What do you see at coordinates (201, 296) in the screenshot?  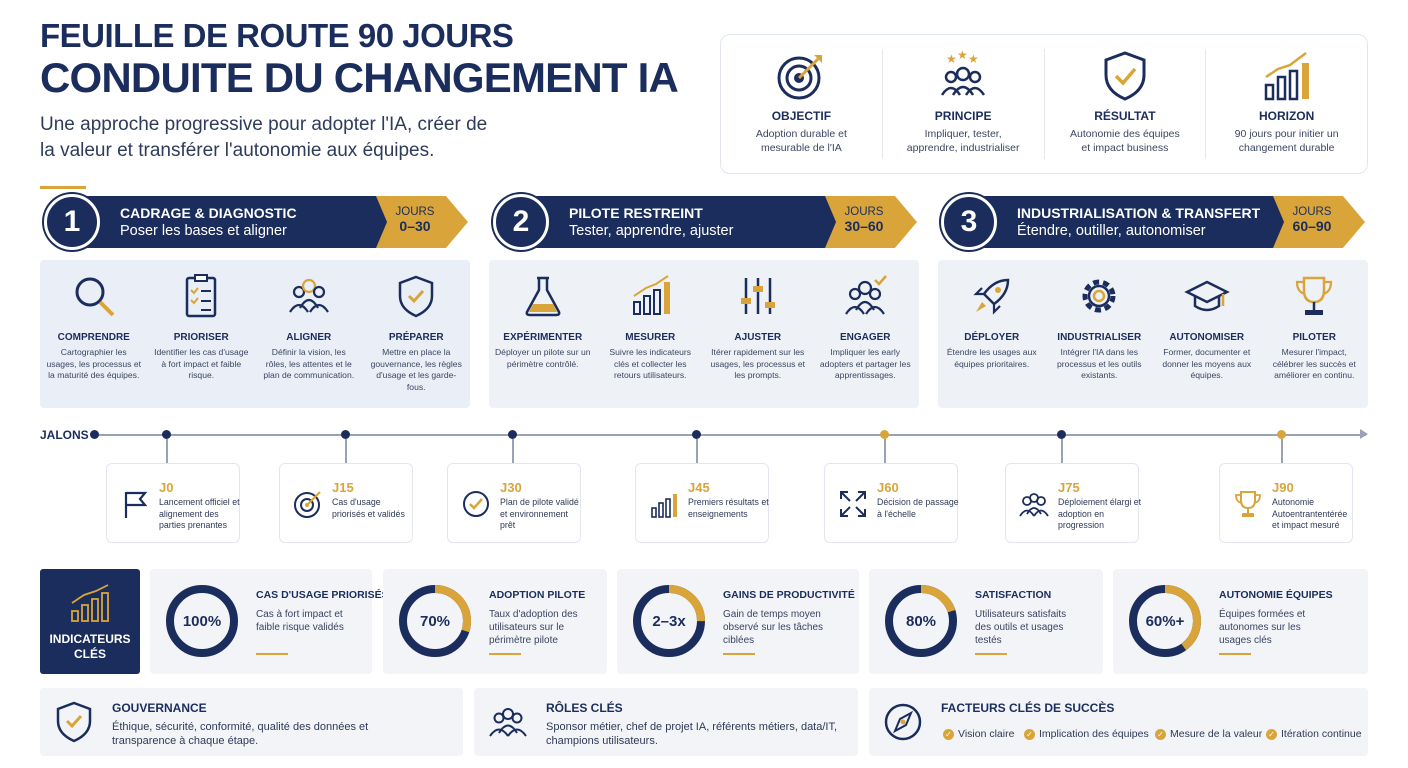 I see `checklist-icon` at bounding box center [201, 296].